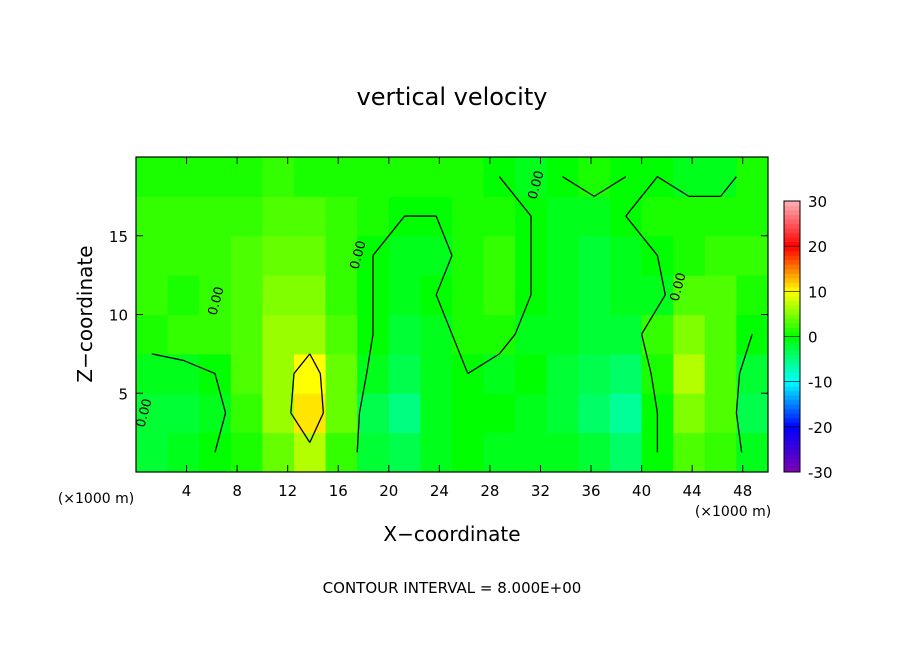  Describe the element at coordinates (692, 491) in the screenshot. I see `x-tick-label: 44` at that location.